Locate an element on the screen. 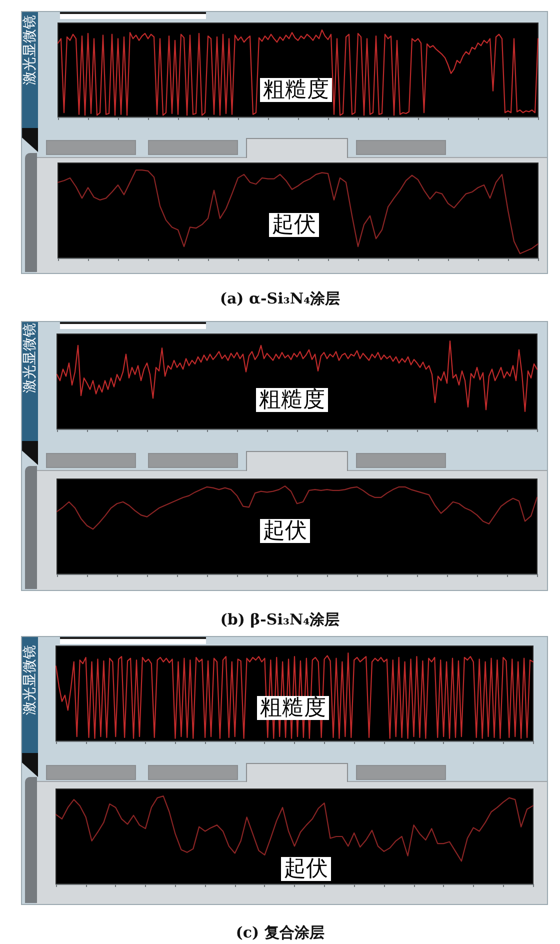 This screenshot has width=560, height=944. text: (a) α-Si₃N₄涂层 is located at coordinates (280, 299).